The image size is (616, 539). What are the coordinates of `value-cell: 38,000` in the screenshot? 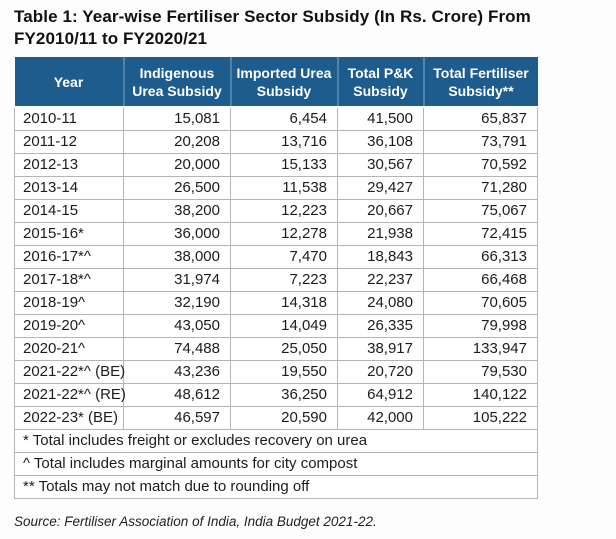 It's located at (177, 256).